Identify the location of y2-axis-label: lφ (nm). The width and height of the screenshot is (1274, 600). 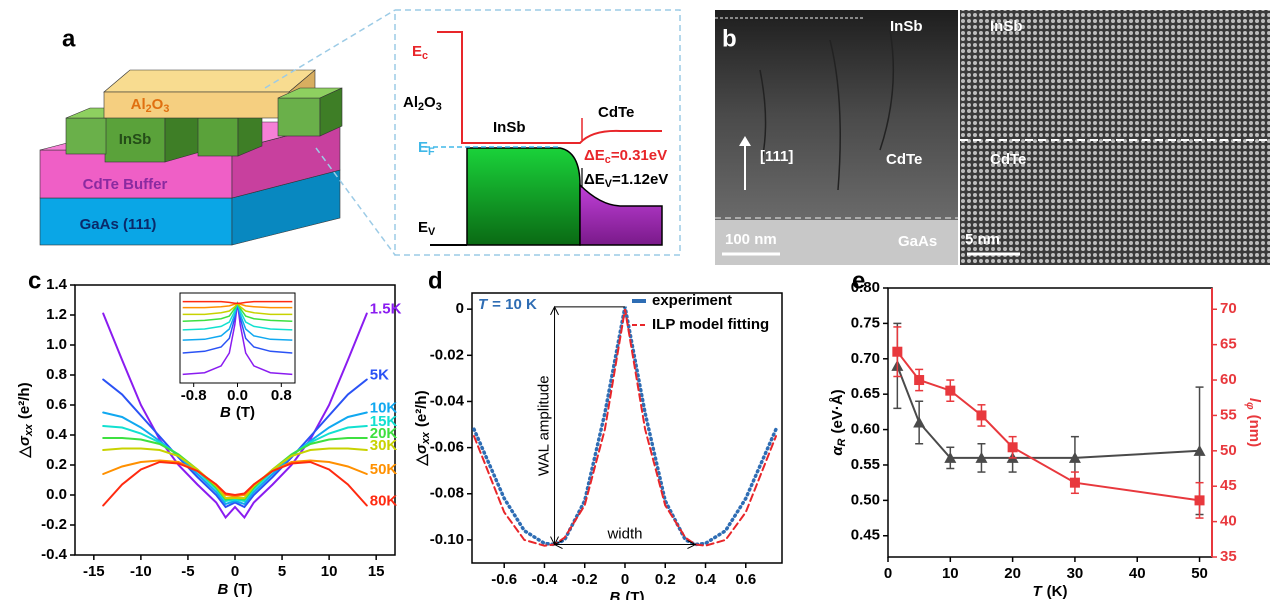
(1253, 422).